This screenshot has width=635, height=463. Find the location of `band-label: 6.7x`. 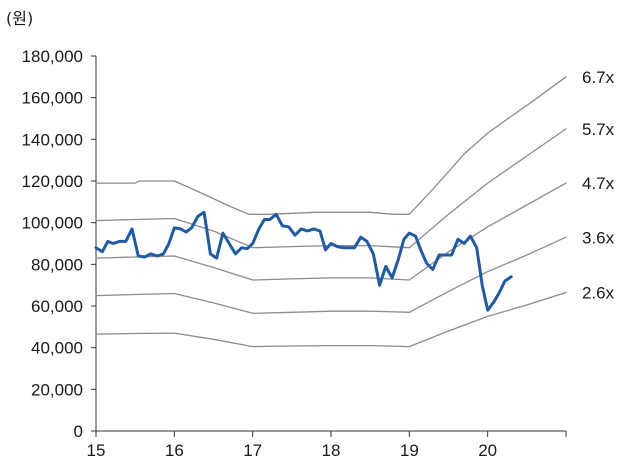

band-label: 6.7x is located at coordinates (598, 77).